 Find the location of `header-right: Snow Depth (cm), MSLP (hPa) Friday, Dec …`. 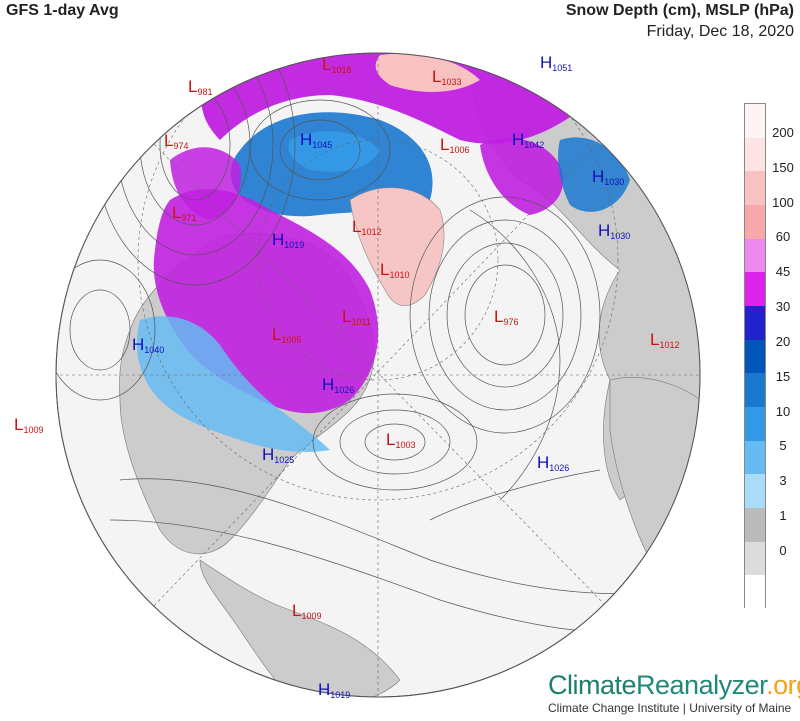

header-right: Snow Depth (cm), MSLP (hPa) Friday, Dec … is located at coordinates (680, 21).